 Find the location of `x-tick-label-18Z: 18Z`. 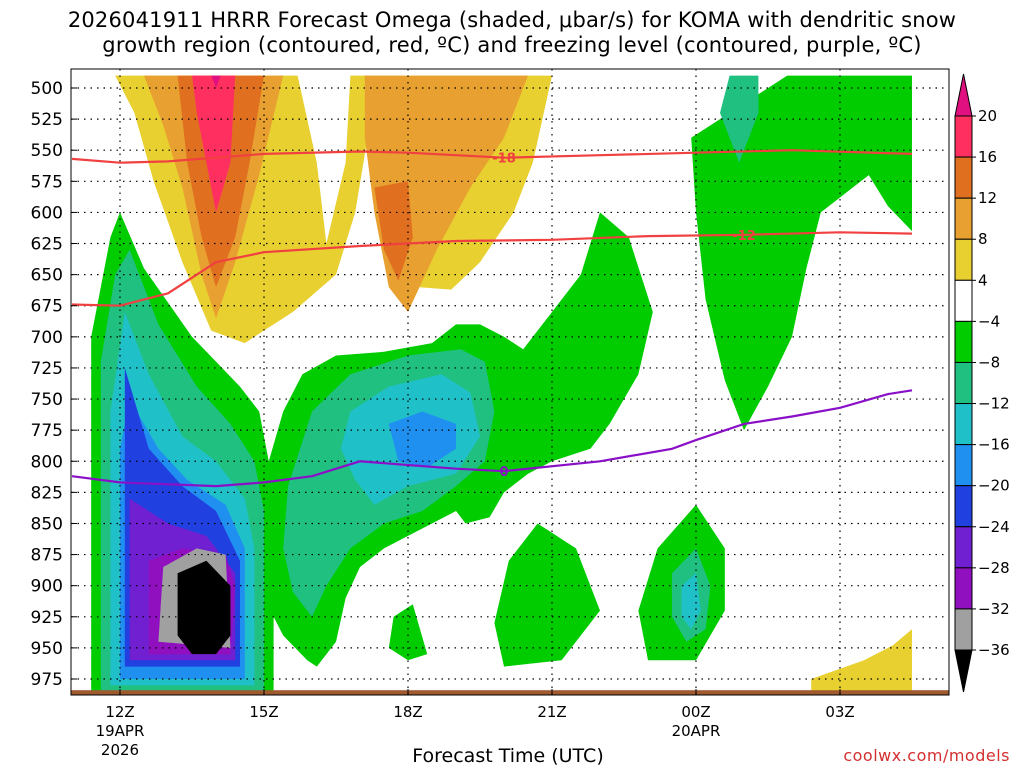

x-tick-label-18Z: 18Z is located at coordinates (407, 712).